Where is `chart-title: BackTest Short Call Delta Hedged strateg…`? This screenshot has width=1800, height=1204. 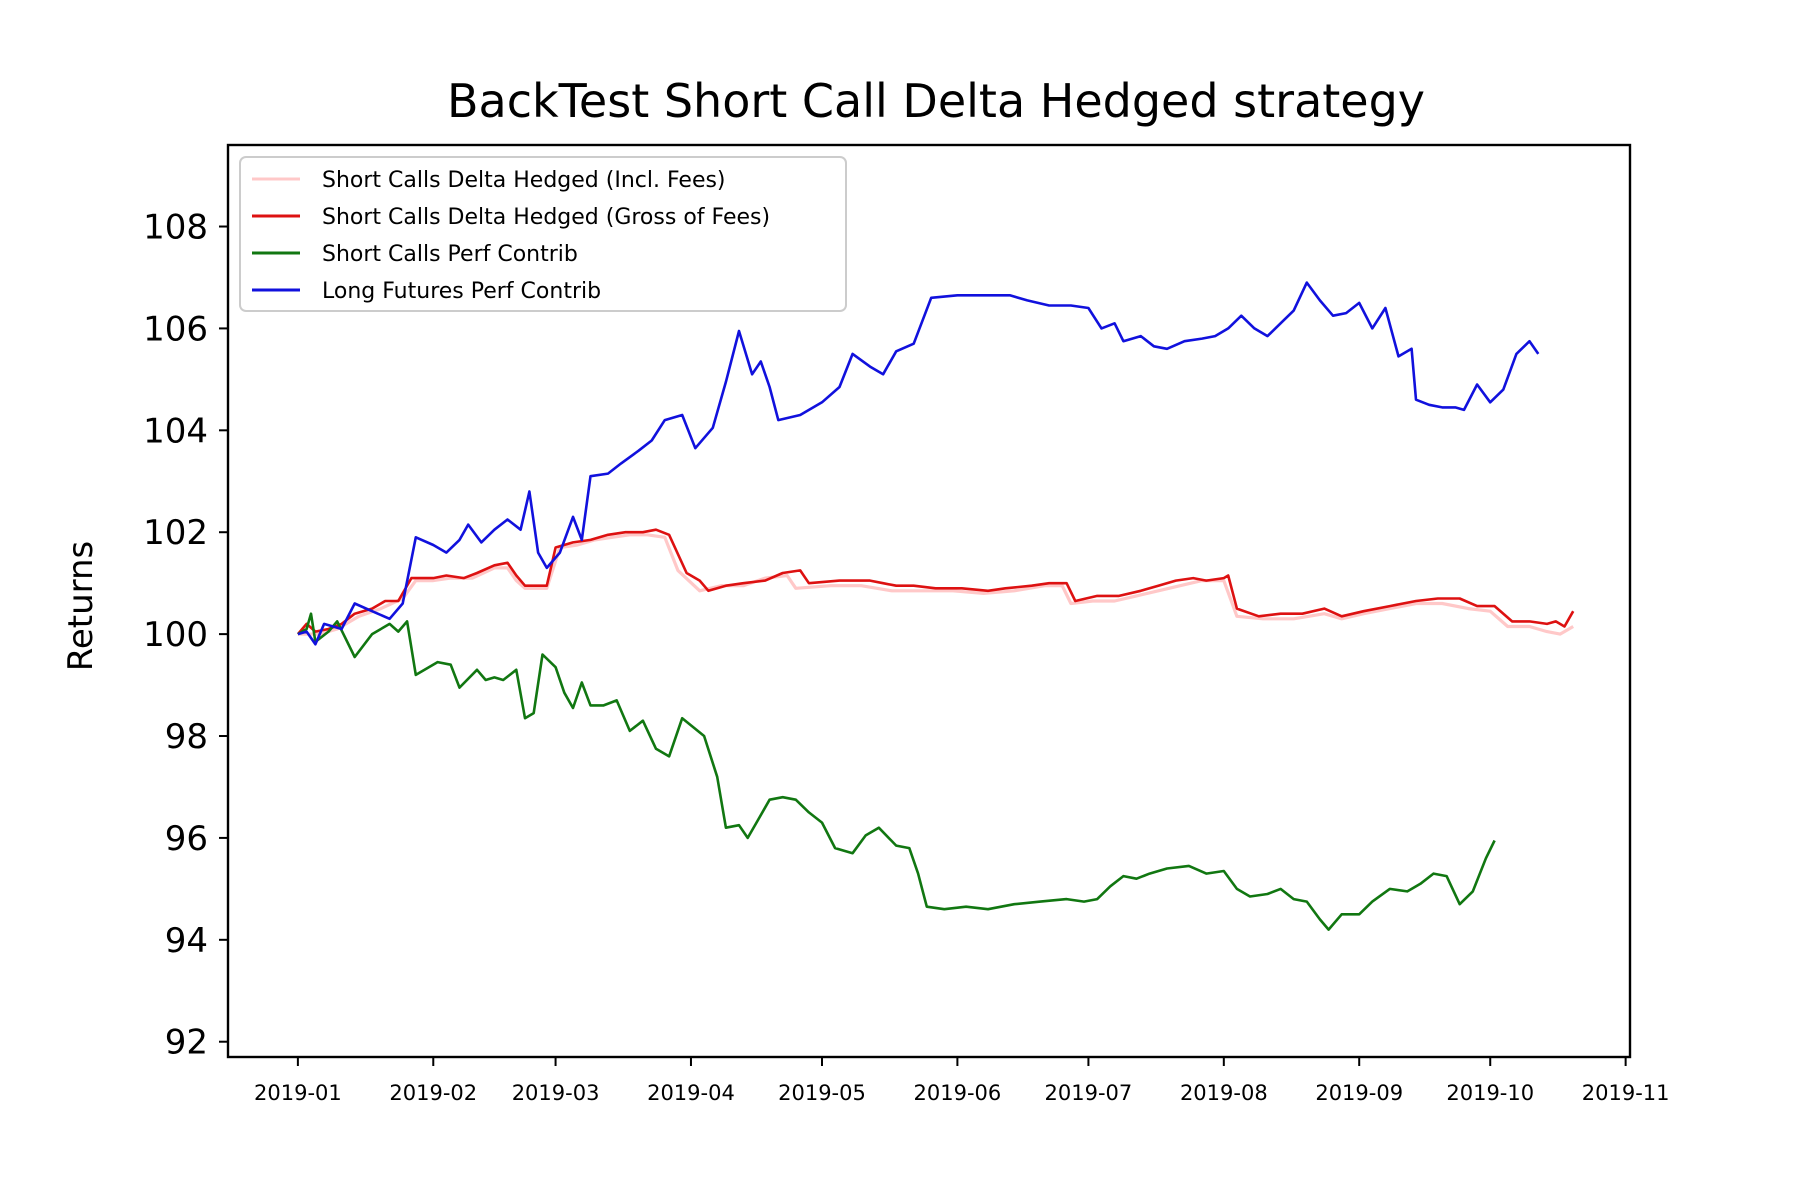
chart-title: BackTest Short Call Delta Hedged strateg… is located at coordinates (936, 101).